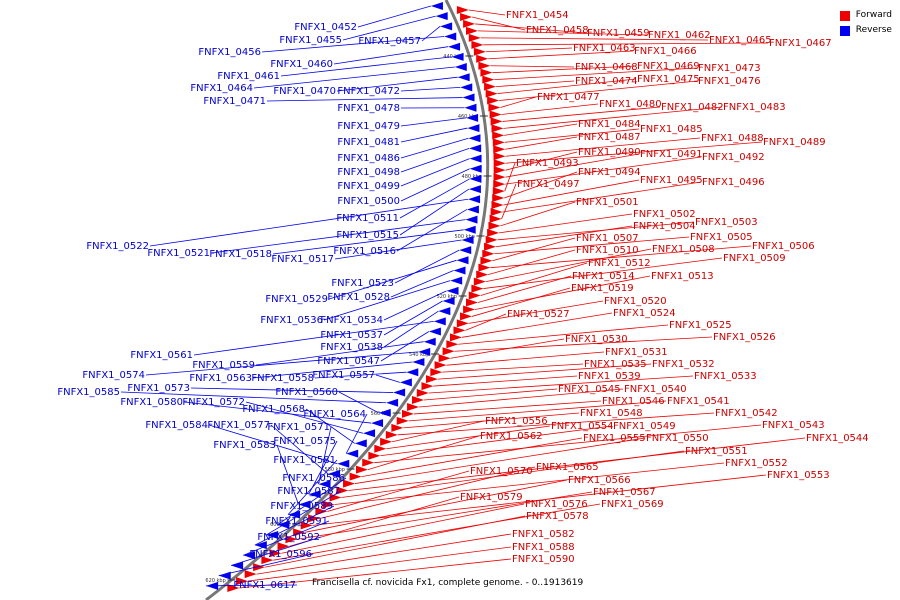 This screenshot has height=600, width=900. Describe the element at coordinates (264, 585) in the screenshot. I see `reverse-gene-label: FNFX1_0617` at that location.